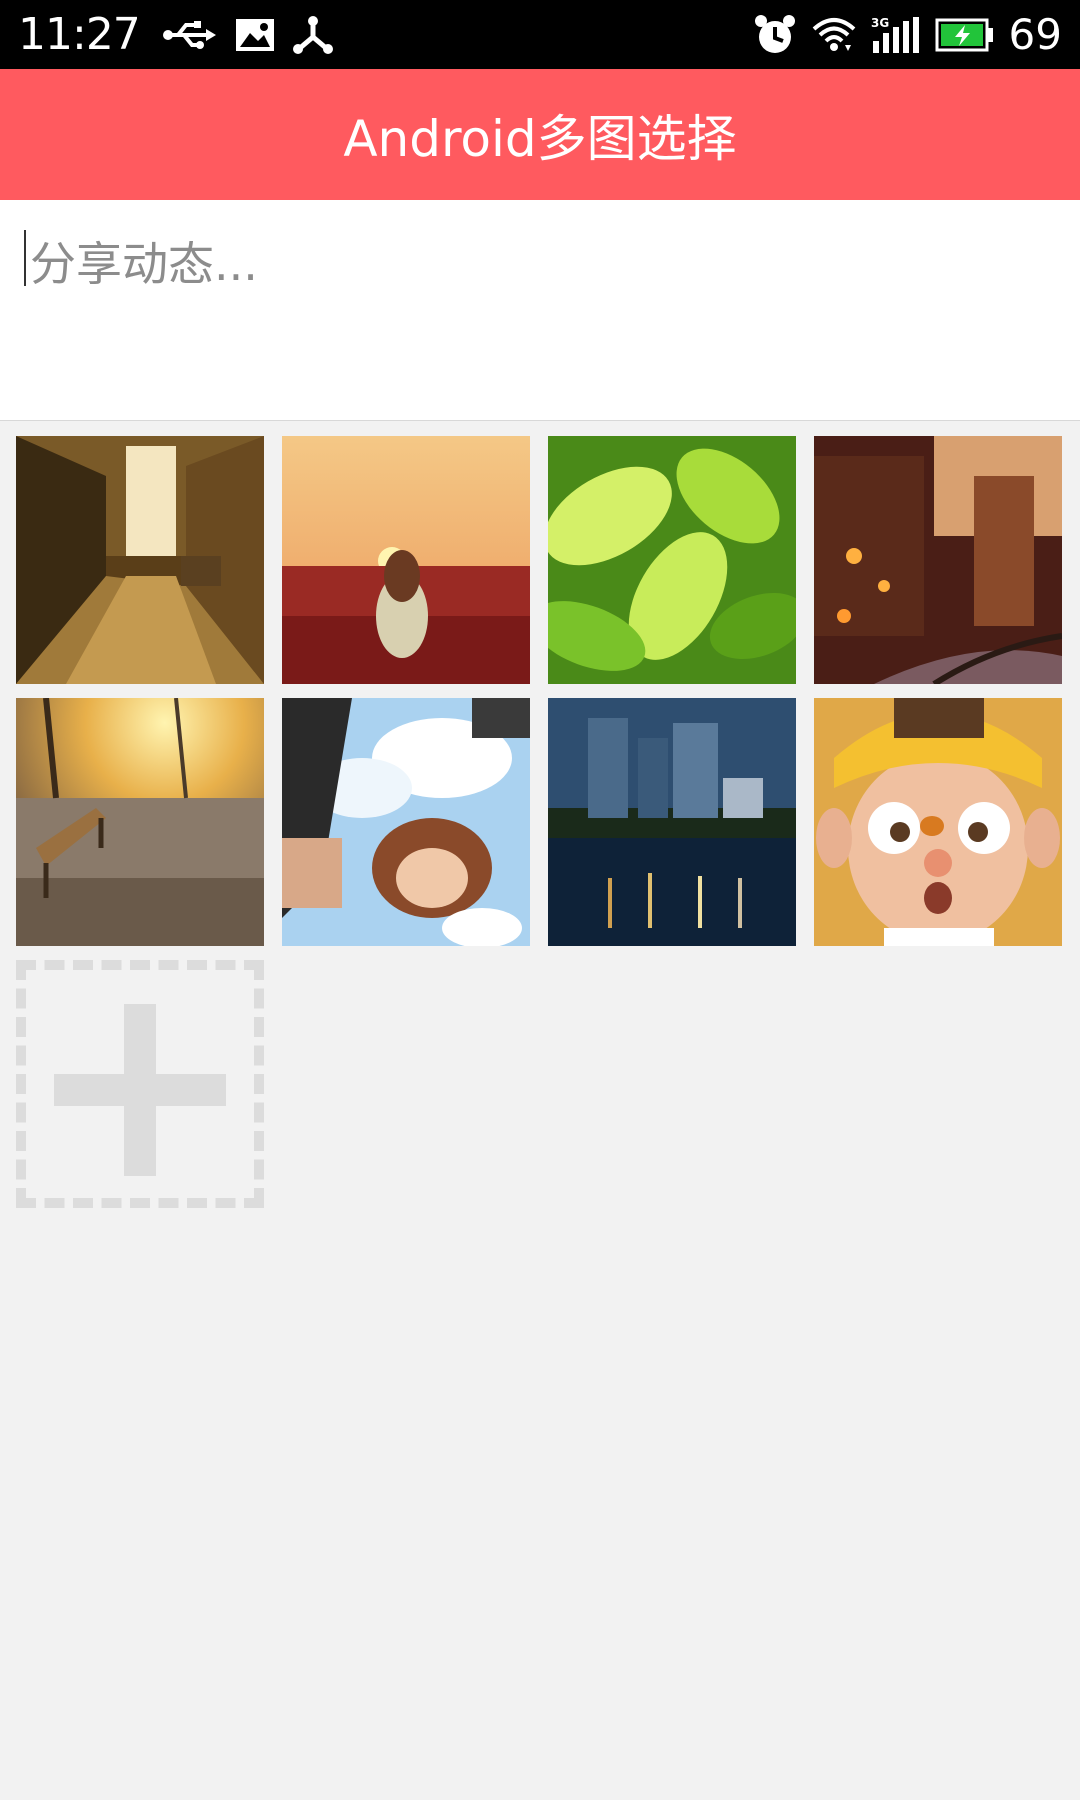  I want to click on photo-alley, so click(140, 560).